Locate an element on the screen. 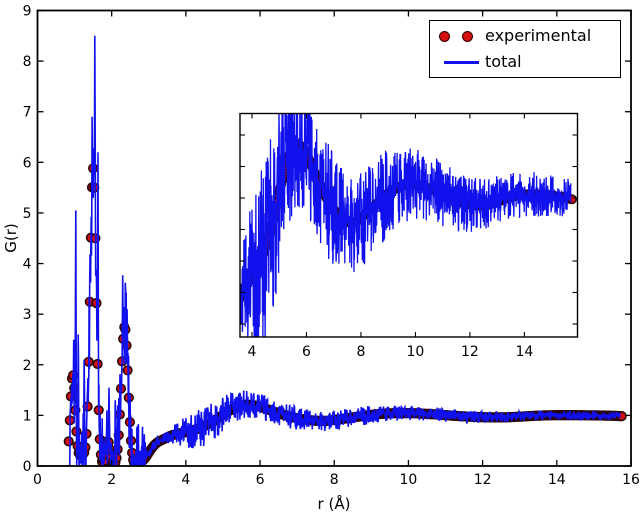 The width and height of the screenshot is (640, 519). x-tick-label: 14 is located at coordinates (557, 480).